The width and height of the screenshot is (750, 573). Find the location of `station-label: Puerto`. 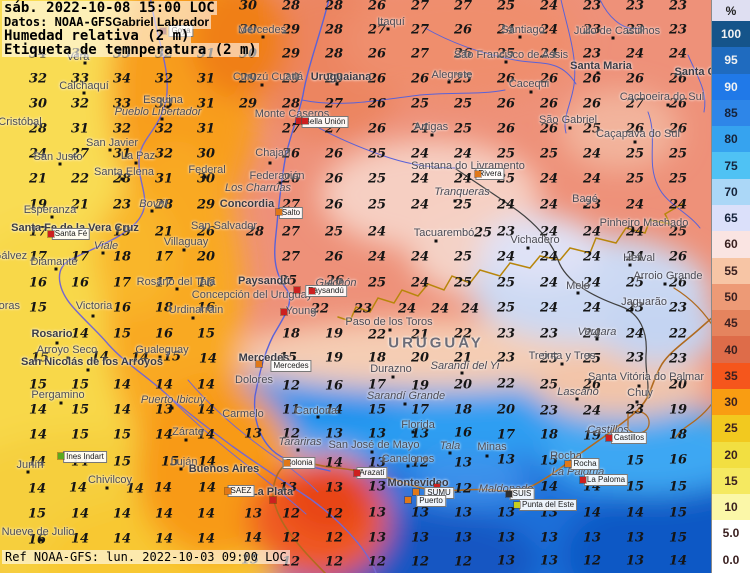

station-label: Puerto is located at coordinates (431, 501).